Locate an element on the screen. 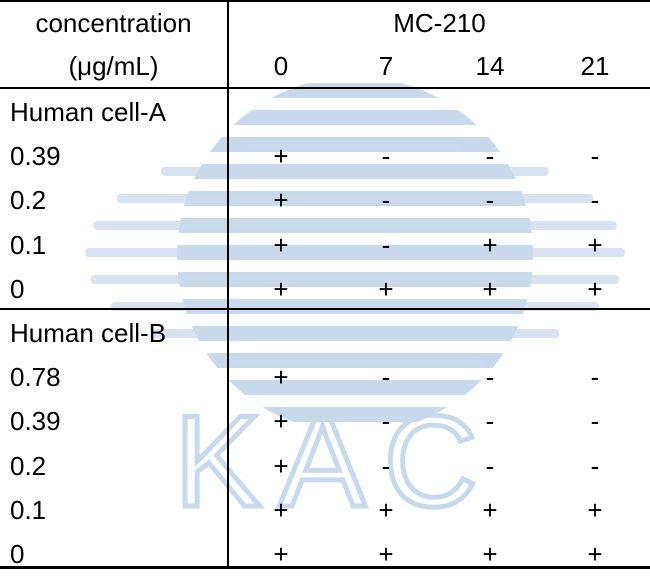 This screenshot has height=576, width=650. row-concentration-label: 0.78 is located at coordinates (35, 377).